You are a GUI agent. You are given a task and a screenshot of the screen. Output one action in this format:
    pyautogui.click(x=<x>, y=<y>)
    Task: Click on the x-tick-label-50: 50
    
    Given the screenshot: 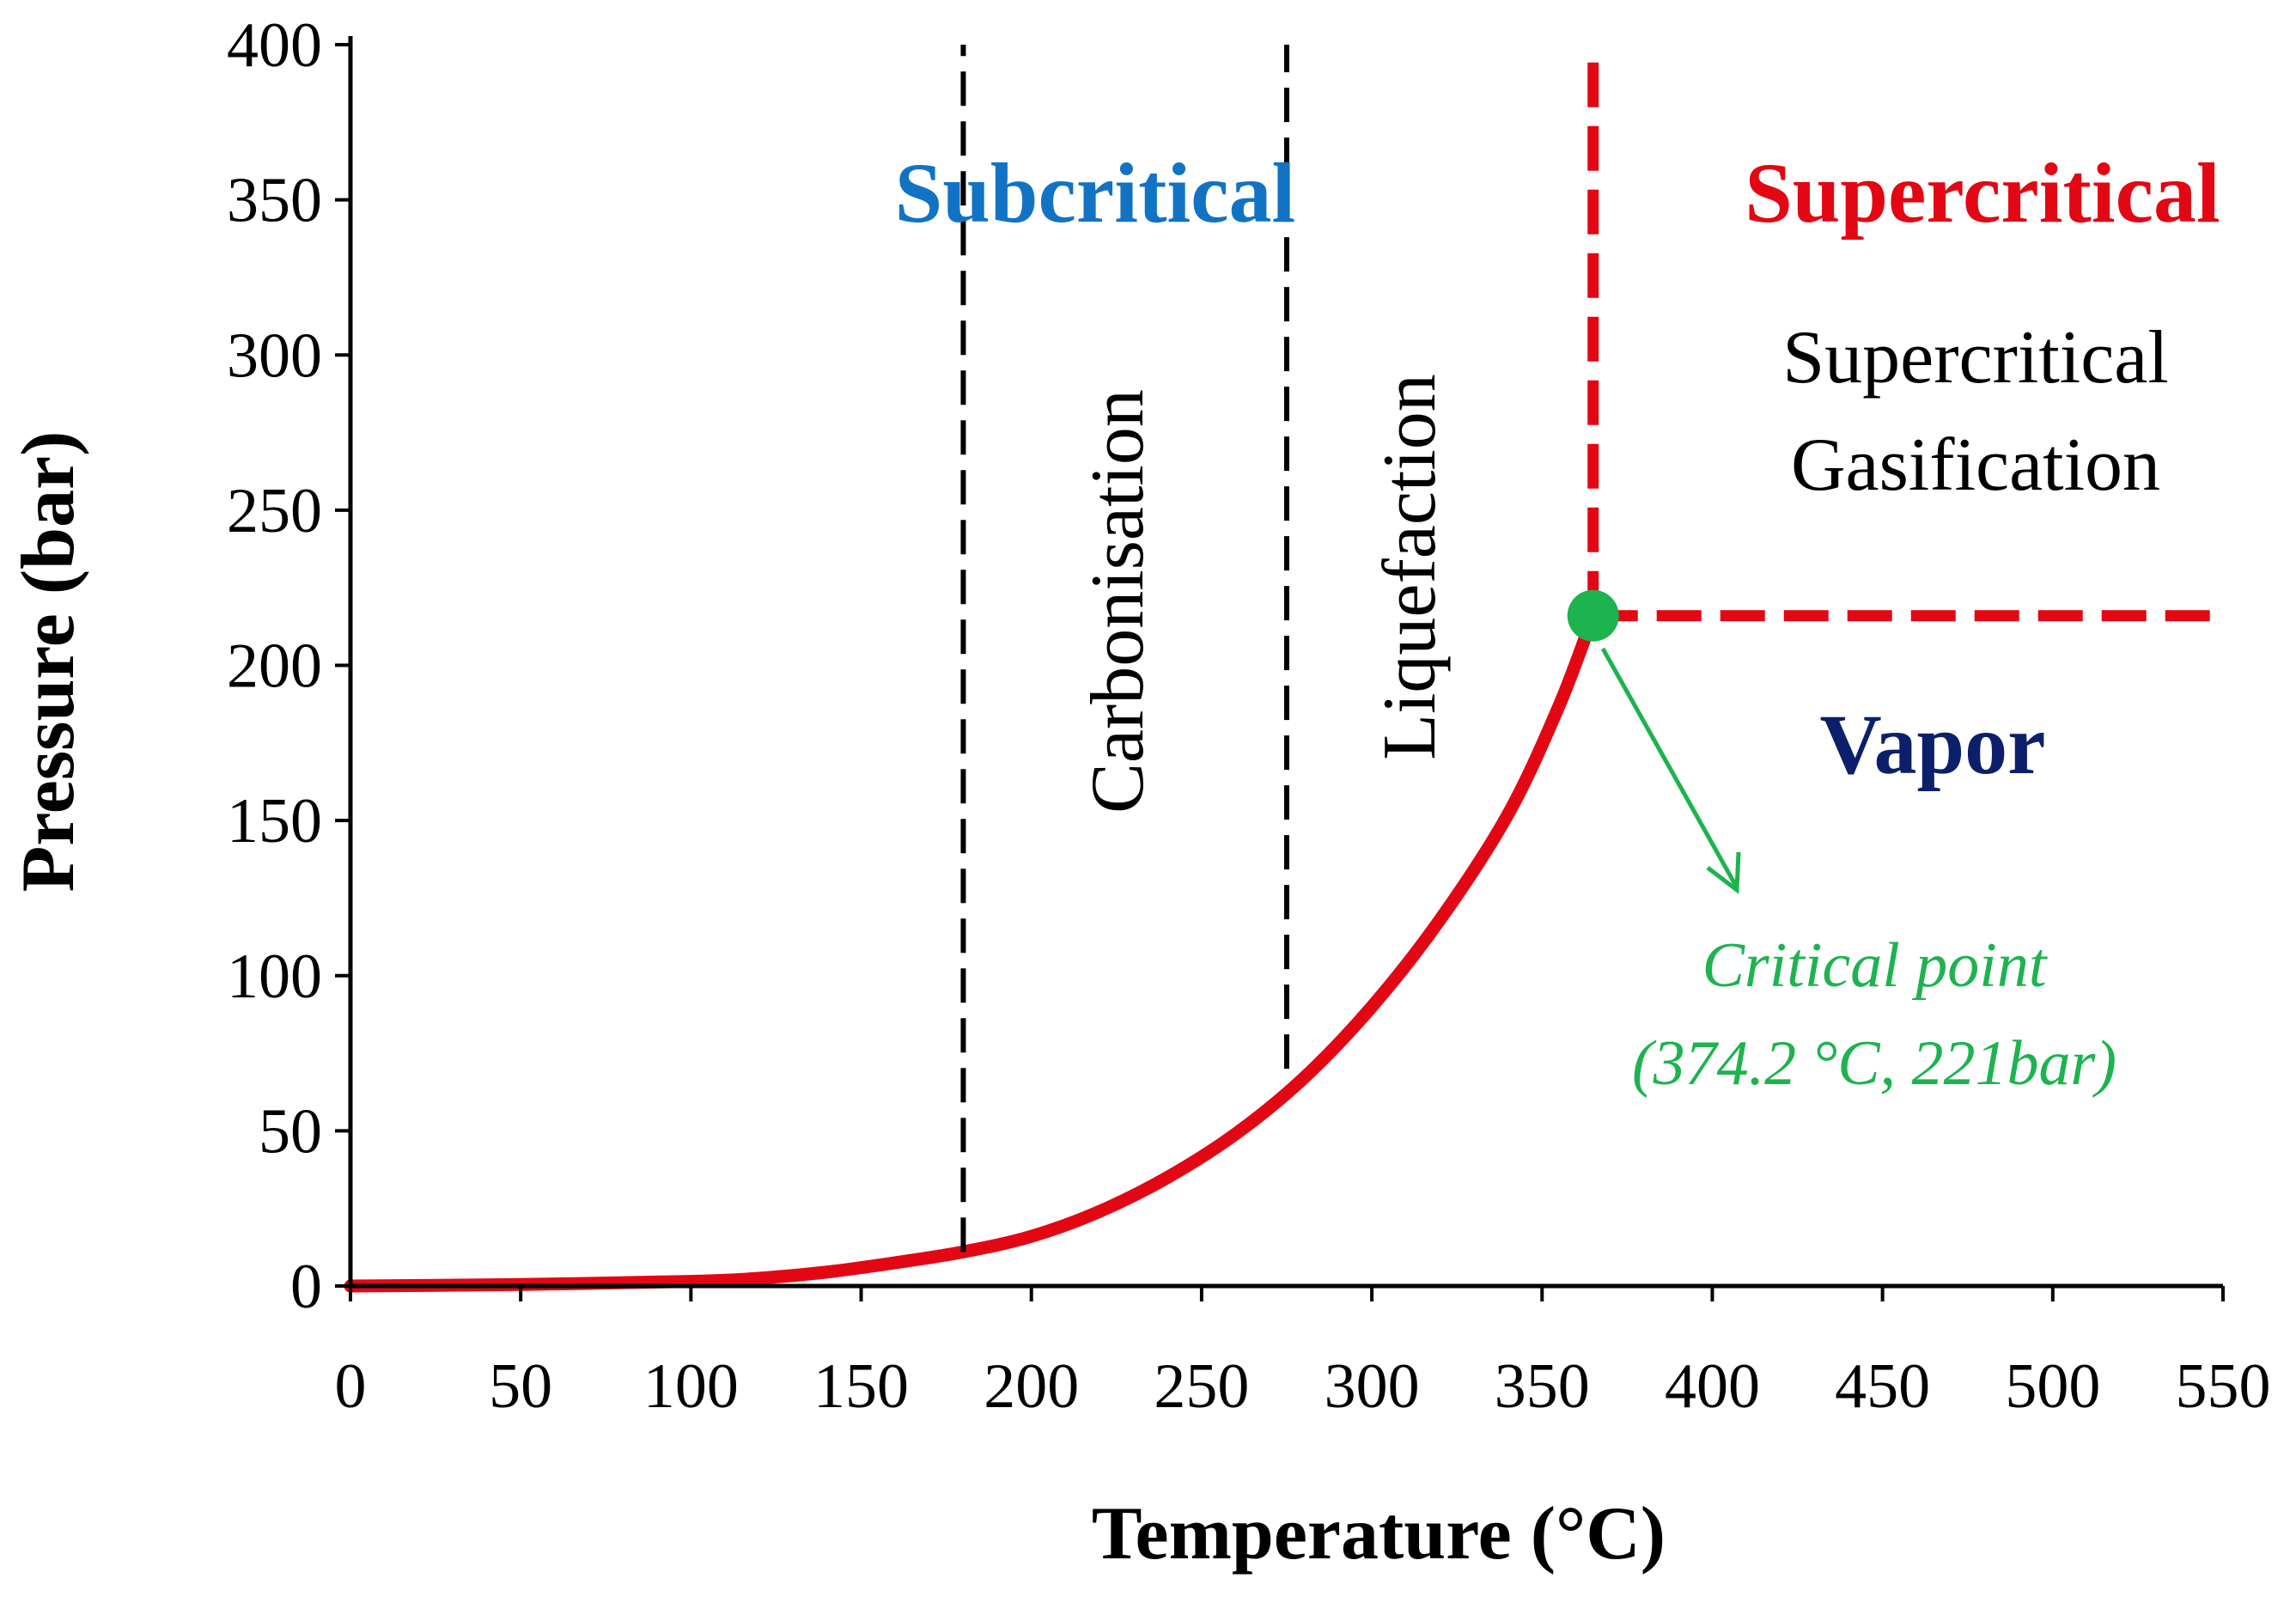 What is the action you would take?
    pyautogui.click(x=520, y=1386)
    